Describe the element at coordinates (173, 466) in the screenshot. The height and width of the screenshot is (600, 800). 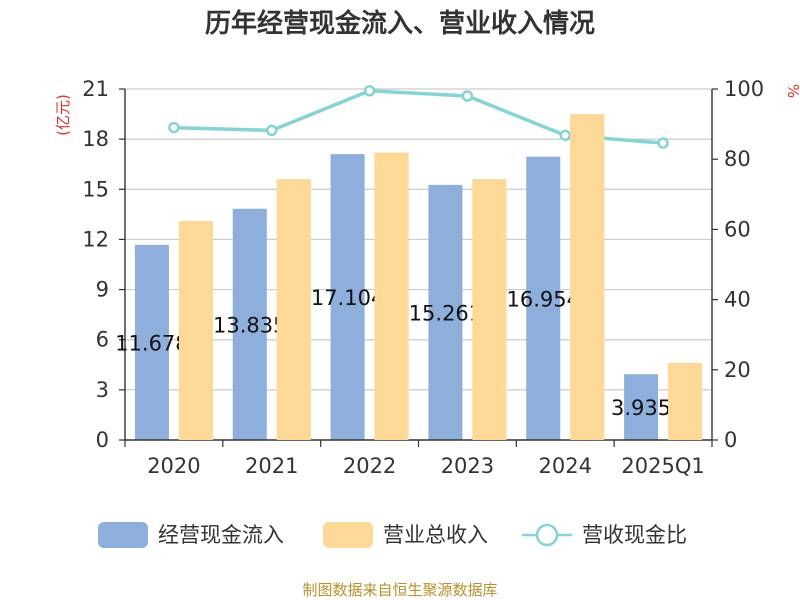
I see `x-tick-label: 2020` at that location.